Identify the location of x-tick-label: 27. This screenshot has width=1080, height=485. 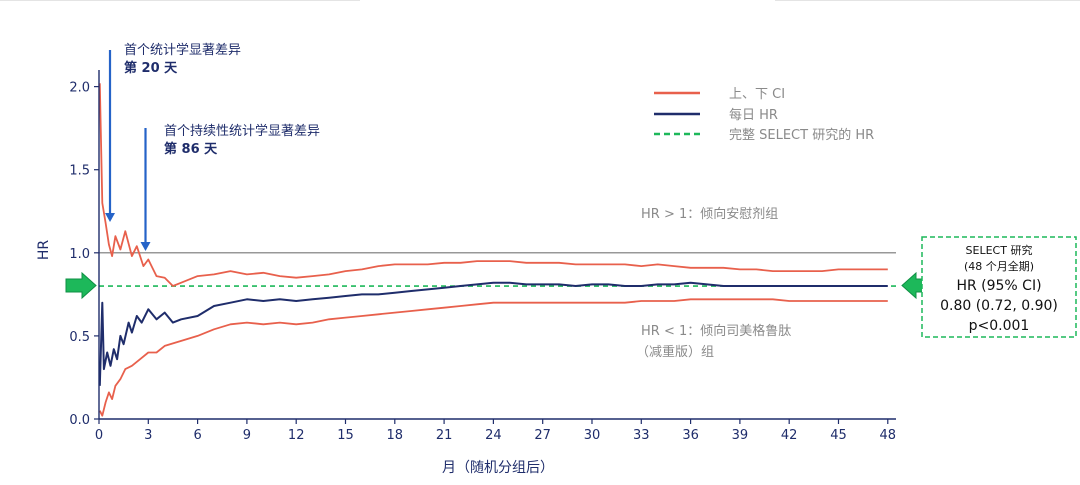
(542, 435).